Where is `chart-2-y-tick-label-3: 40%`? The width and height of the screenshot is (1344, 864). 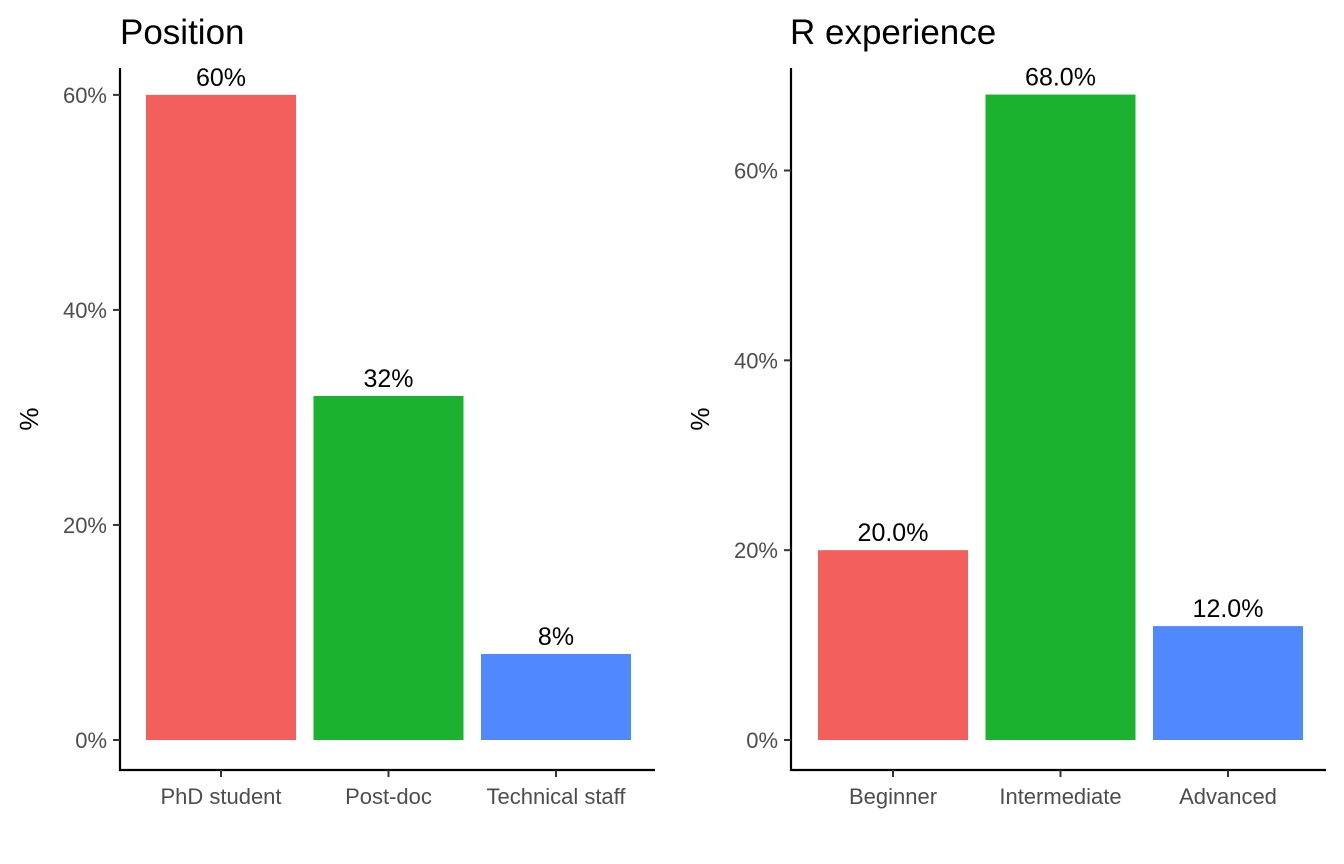
chart-2-y-tick-label-3: 40% is located at coordinates (756, 360).